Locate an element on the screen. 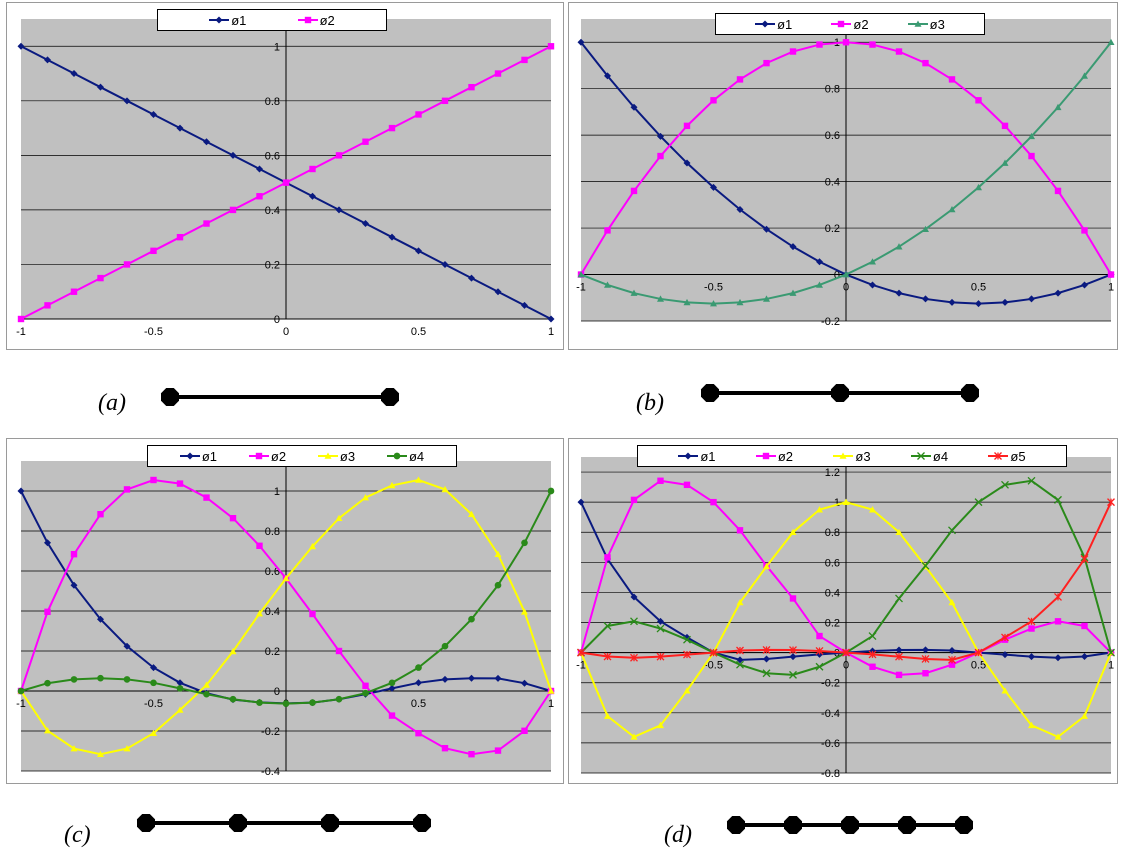 The image size is (1121, 852). y-tick-label: -0.2 is located at coordinates (830, 684).